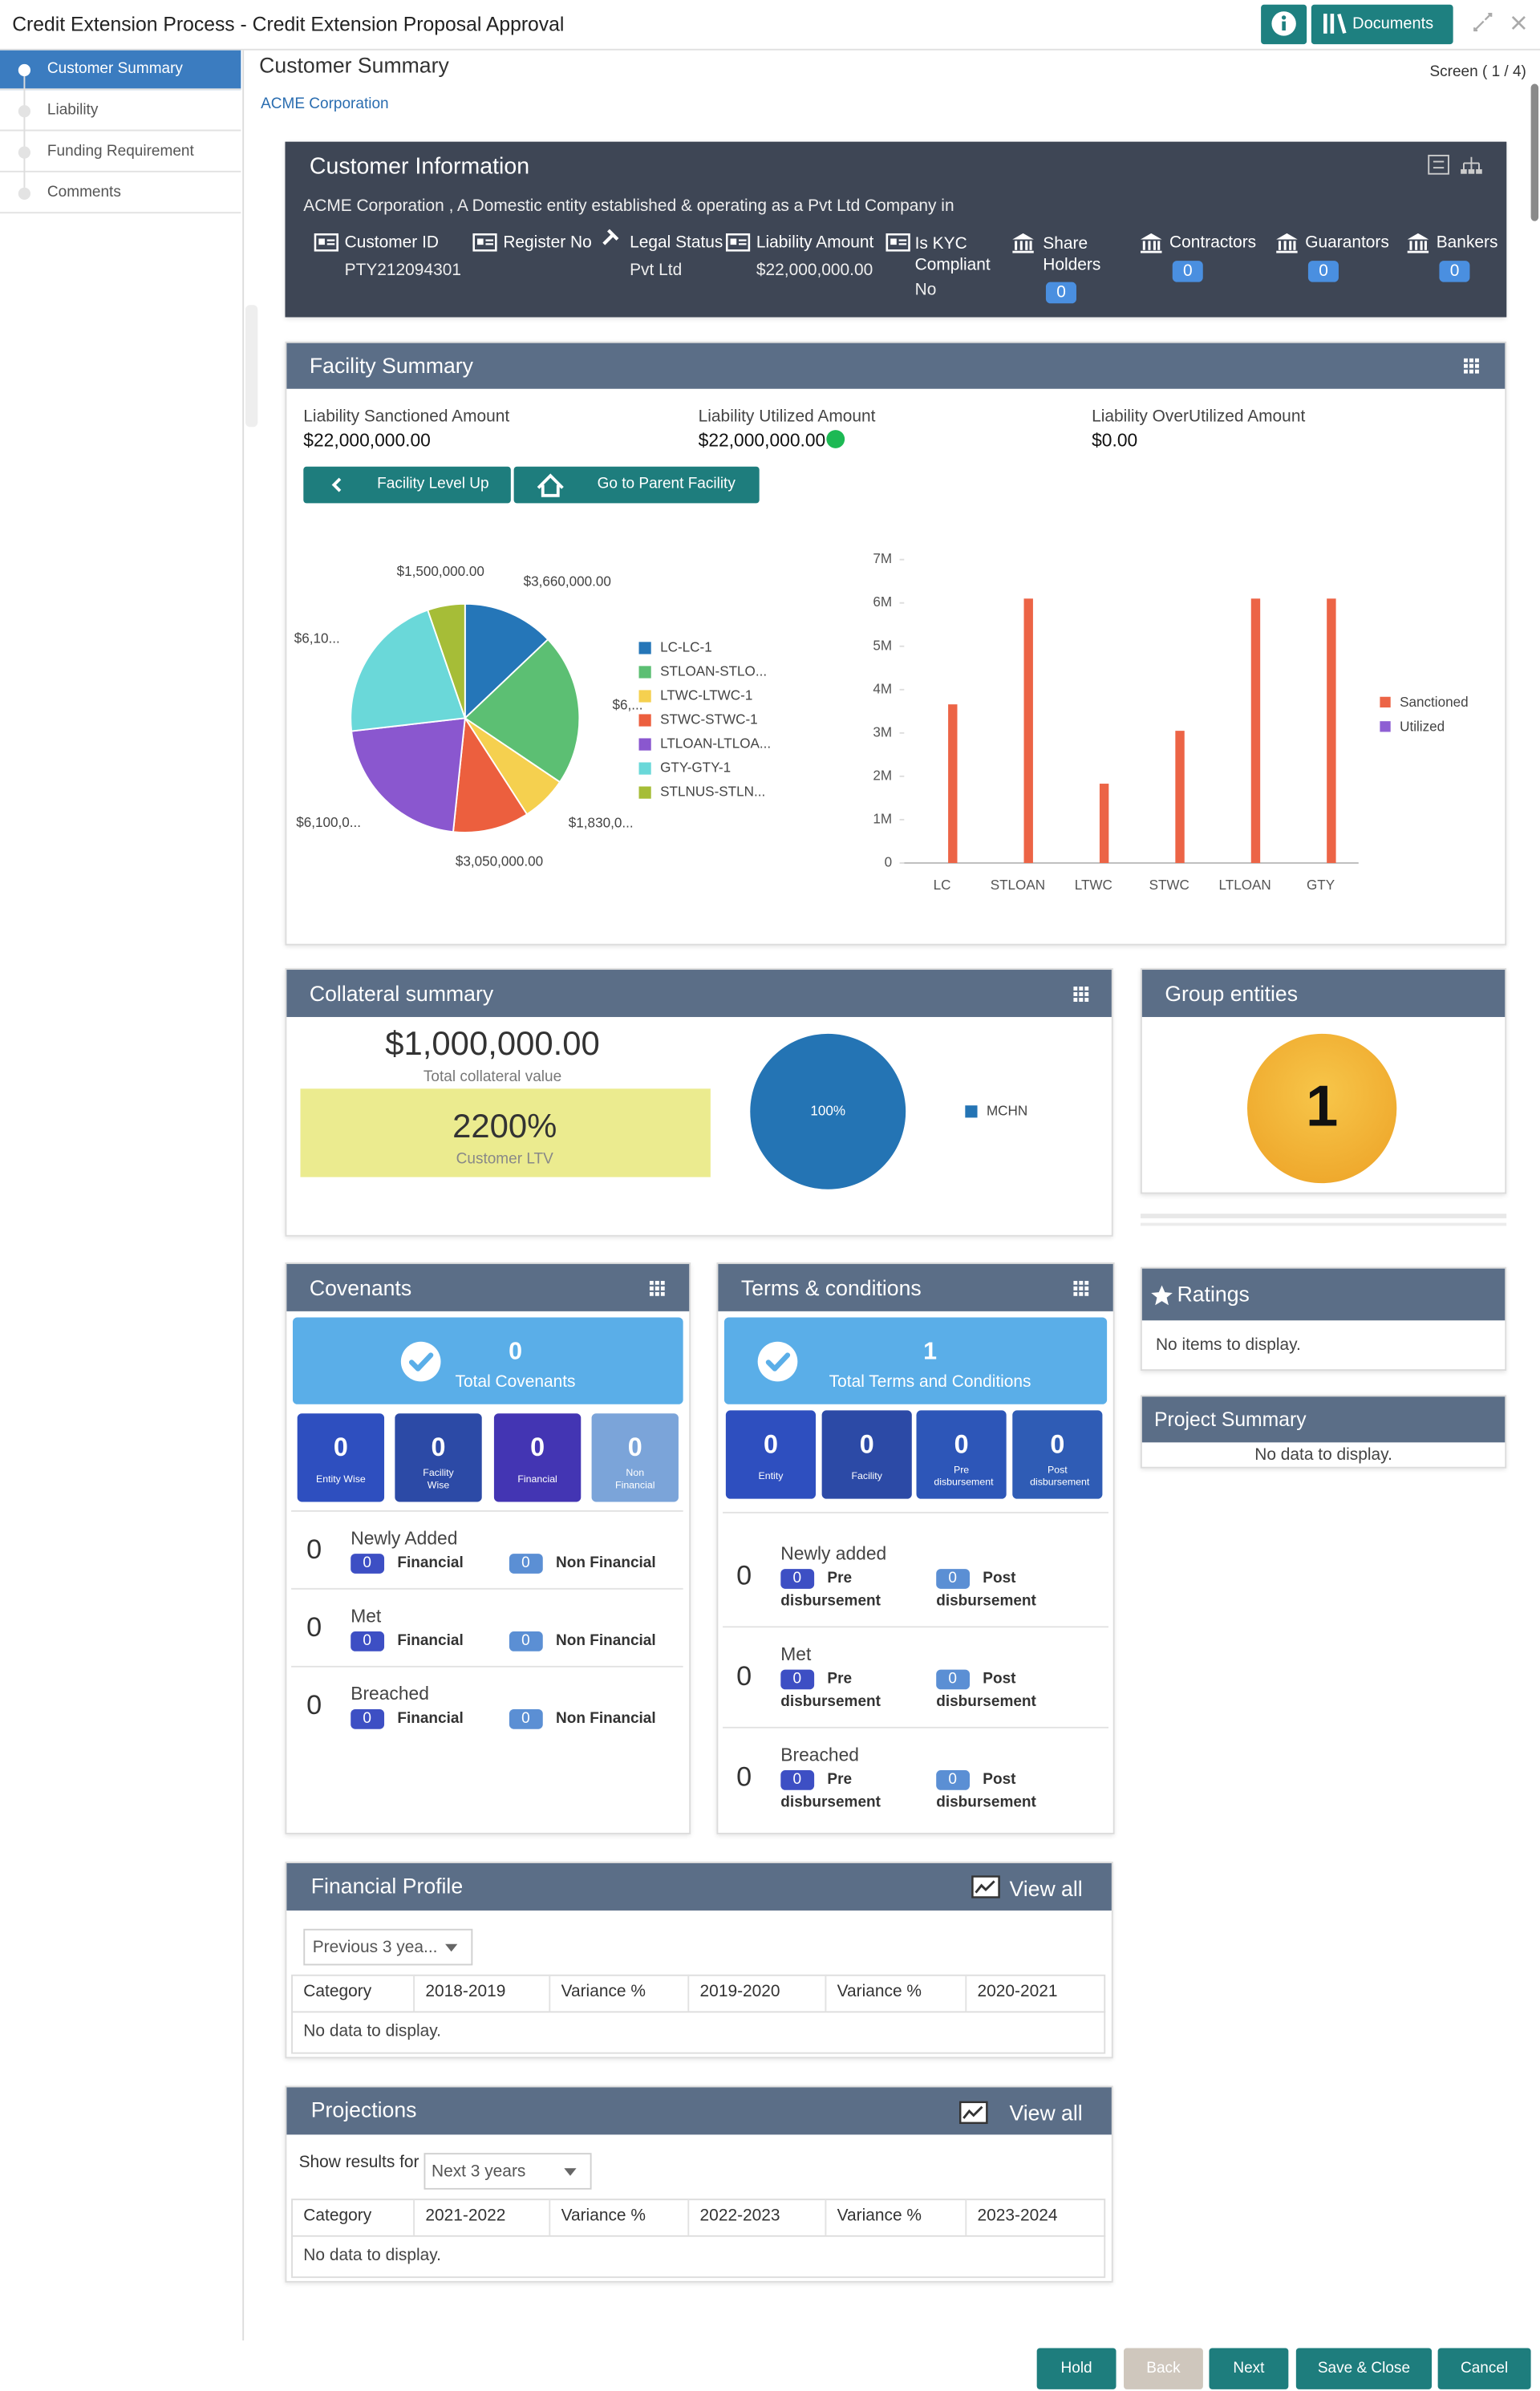 The width and height of the screenshot is (1540, 2391). Describe the element at coordinates (438, 1480) in the screenshot. I see `tile-label: Facility Wise` at that location.